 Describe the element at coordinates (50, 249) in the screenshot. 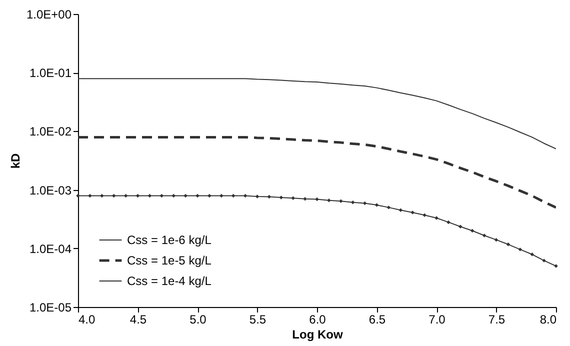

I see `y-tick-label: 1.0E-04` at that location.